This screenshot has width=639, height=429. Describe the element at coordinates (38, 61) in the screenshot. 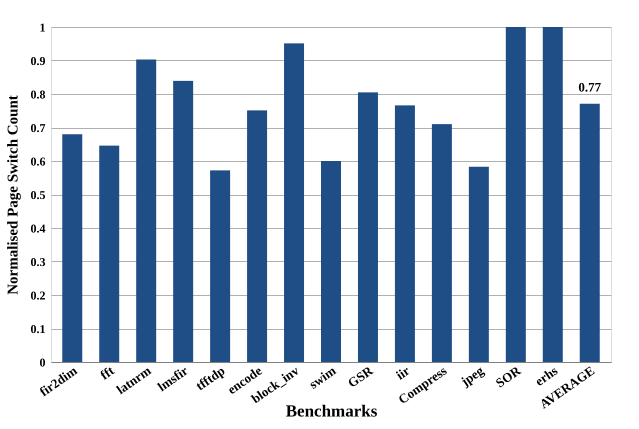

I see `y-tick-label: 0.9` at that location.